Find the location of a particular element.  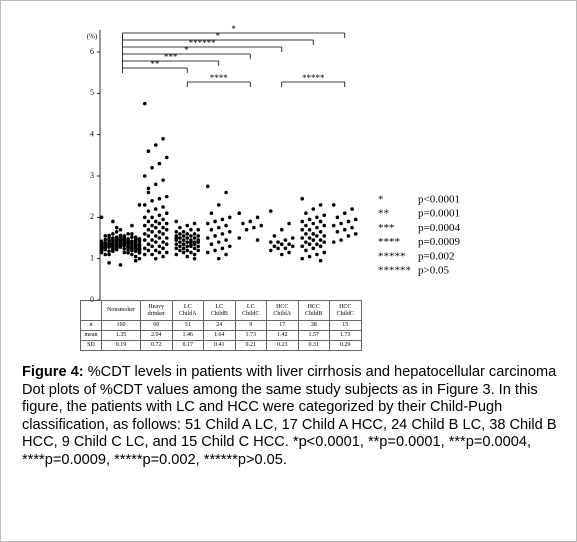

bracket-label: *** is located at coordinates (171, 57).